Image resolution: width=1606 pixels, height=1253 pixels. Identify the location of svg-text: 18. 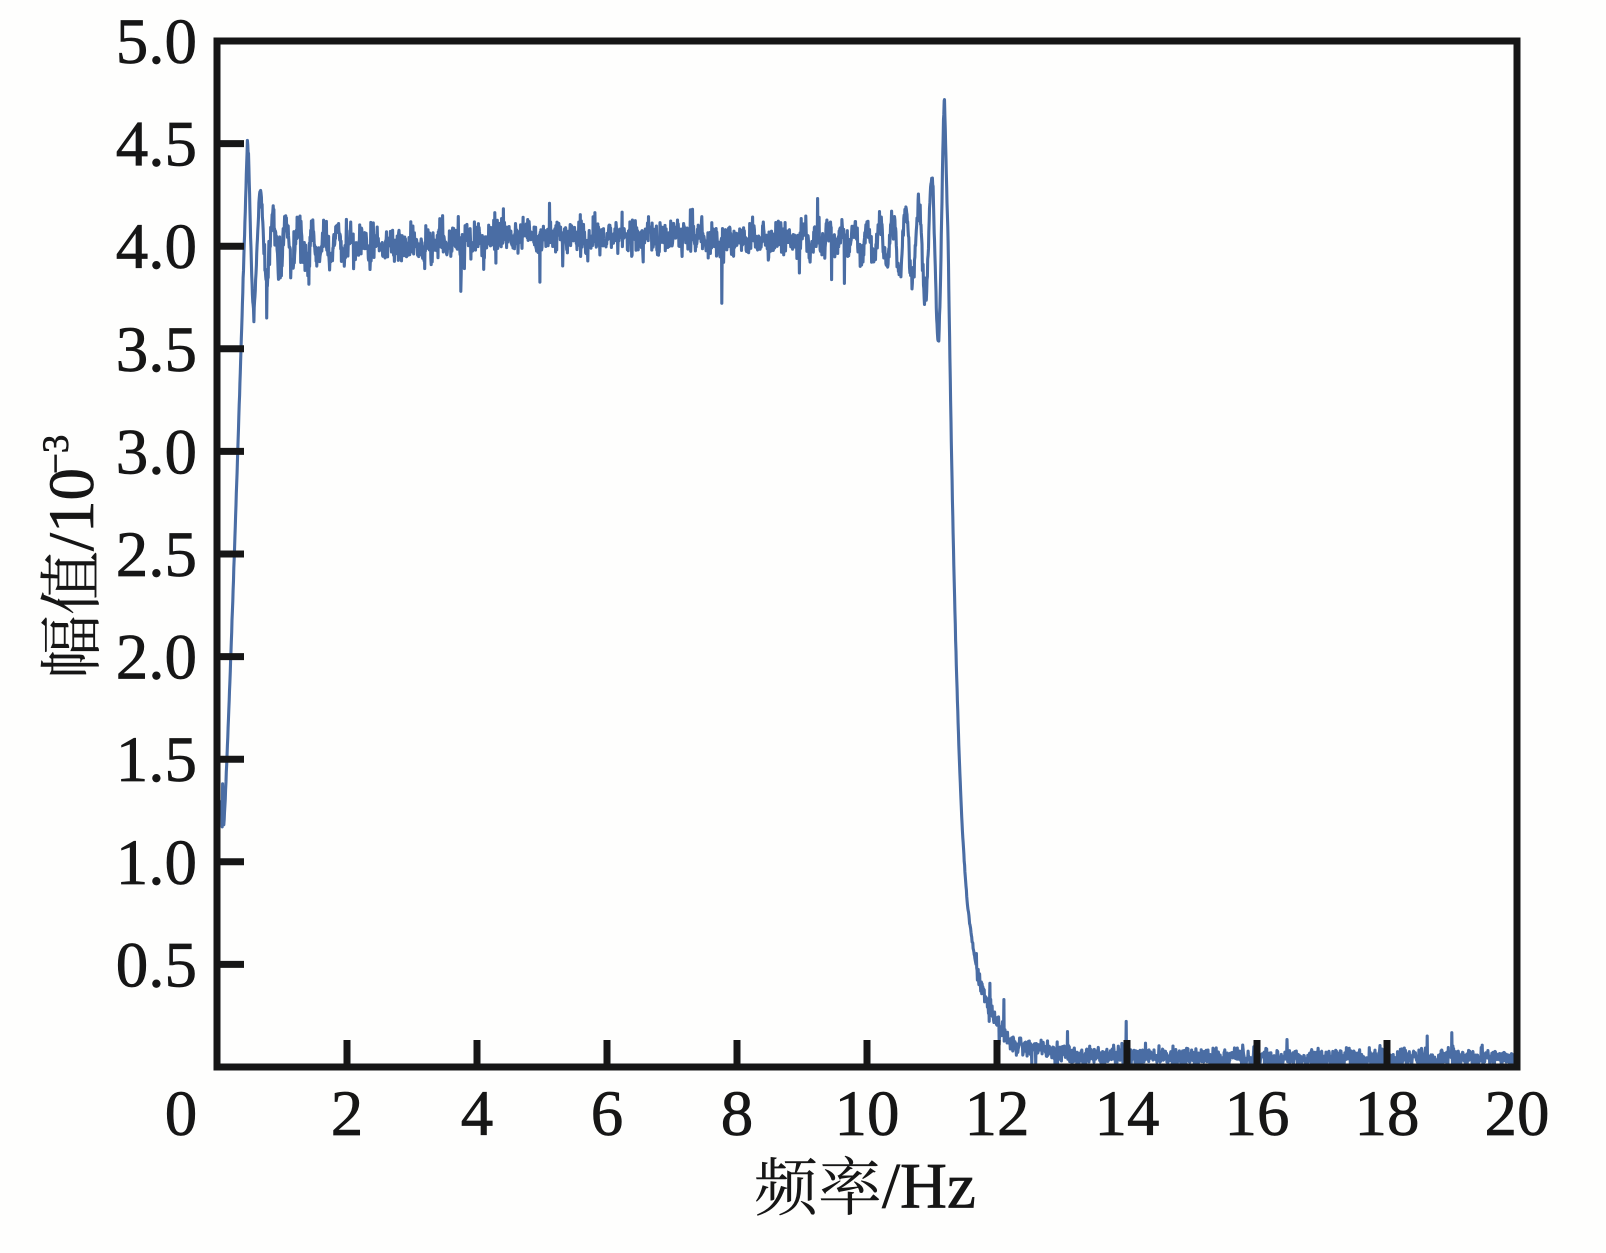
(1387, 1114).